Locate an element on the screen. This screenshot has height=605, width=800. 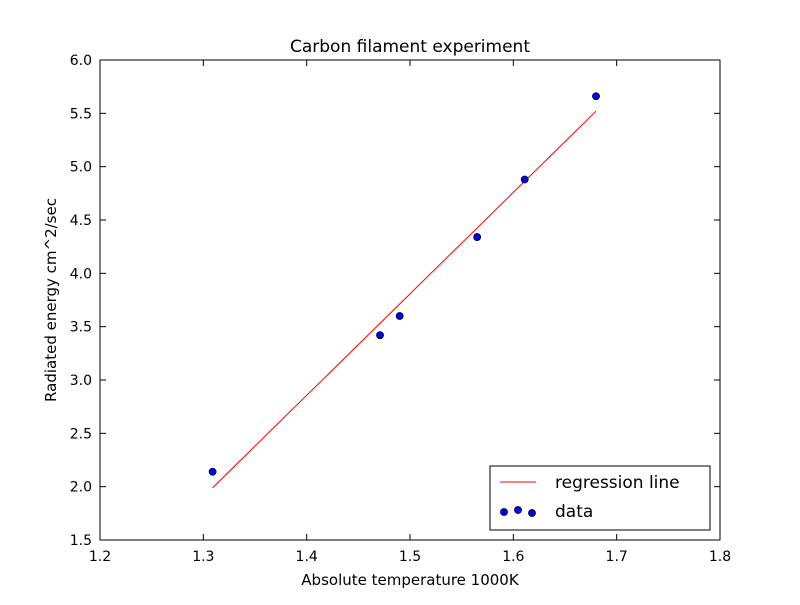
x-tick-label: 1.7 is located at coordinates (617, 557).